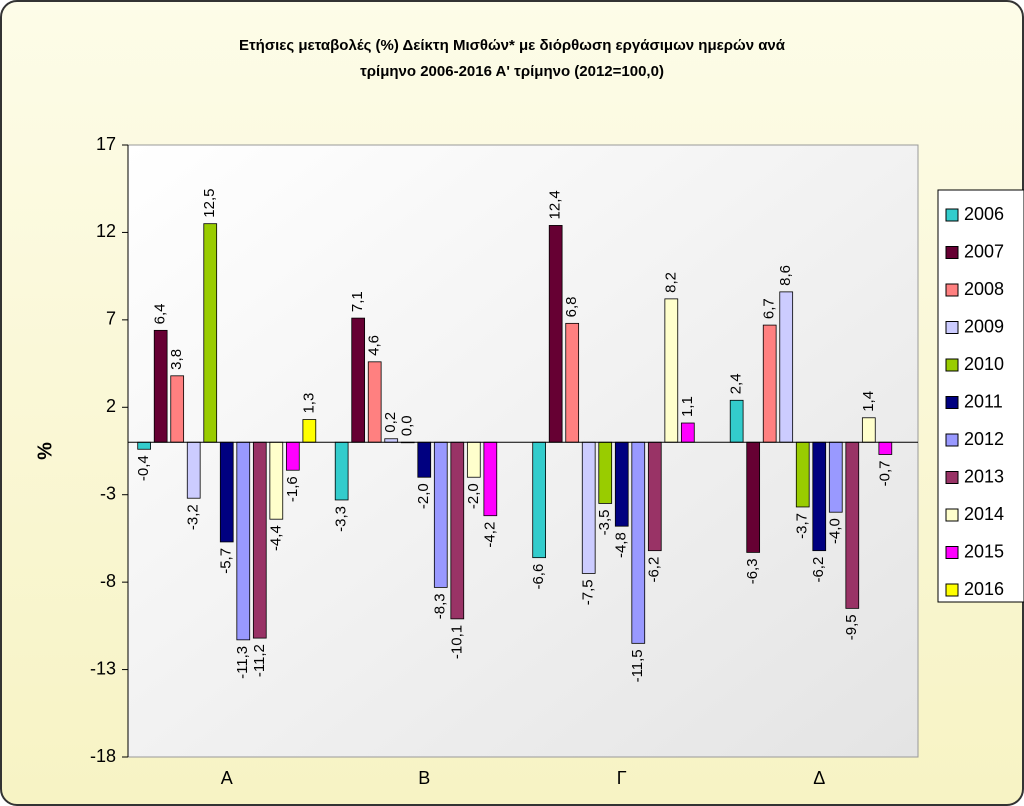 The image size is (1024, 806). I want to click on value-label: -3,7, so click(802, 526).